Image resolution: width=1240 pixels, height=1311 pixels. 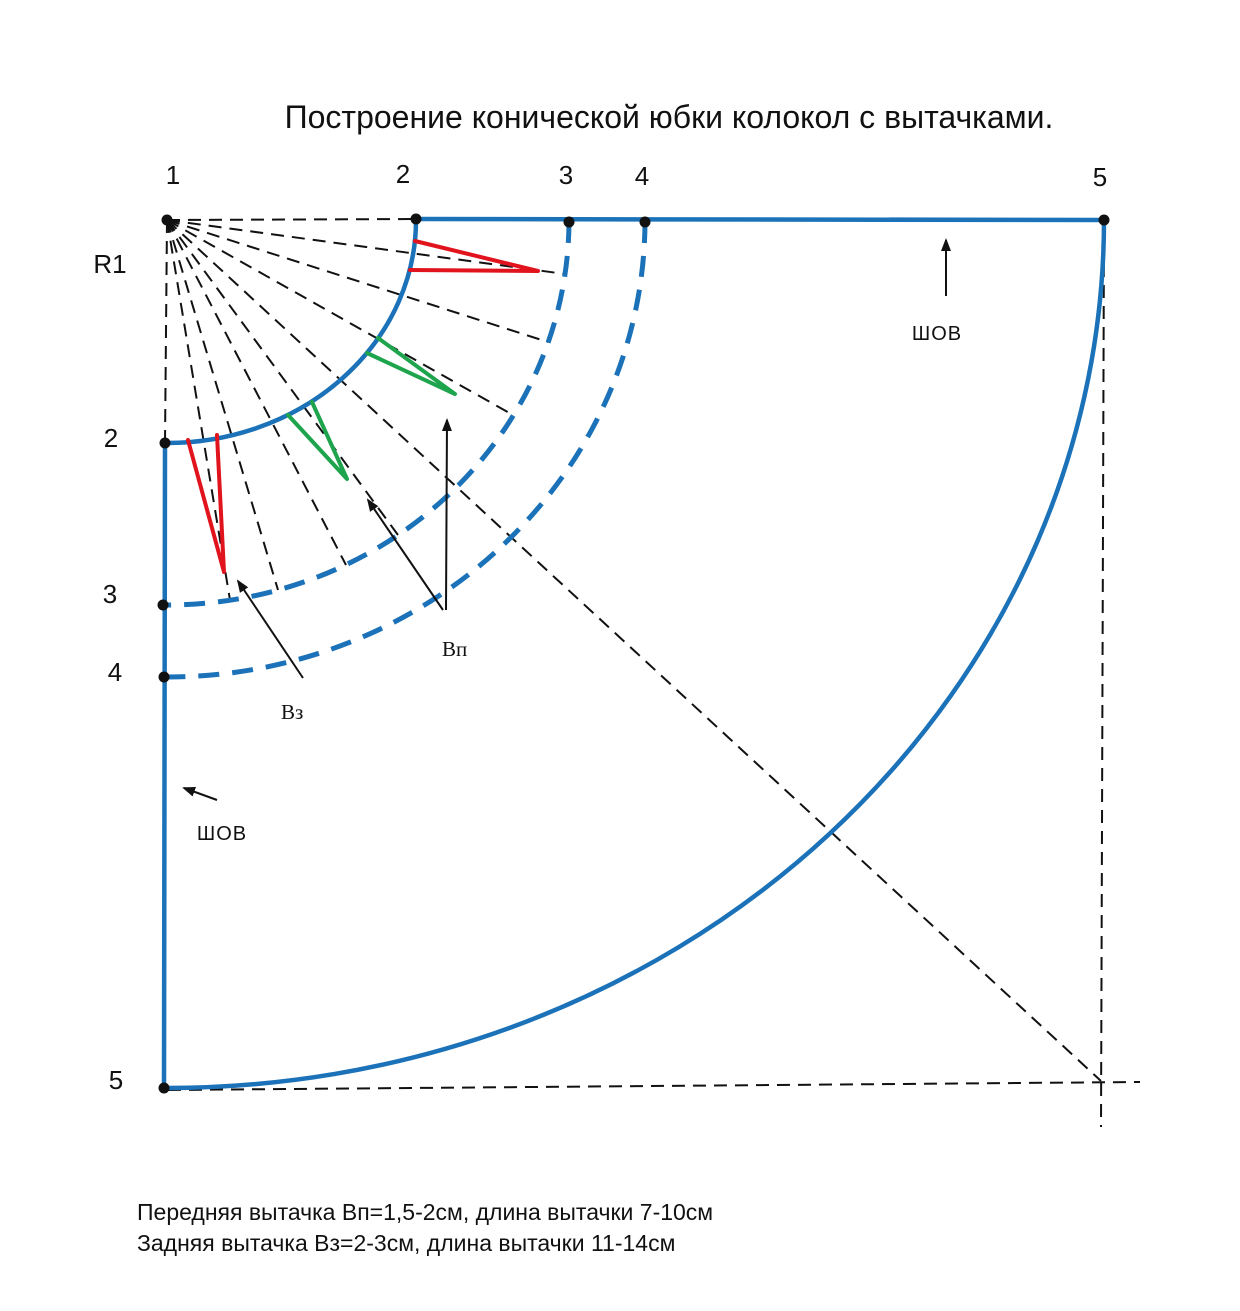 What do you see at coordinates (1100, 177) in the screenshot?
I see `top-point-label-5: 5` at bounding box center [1100, 177].